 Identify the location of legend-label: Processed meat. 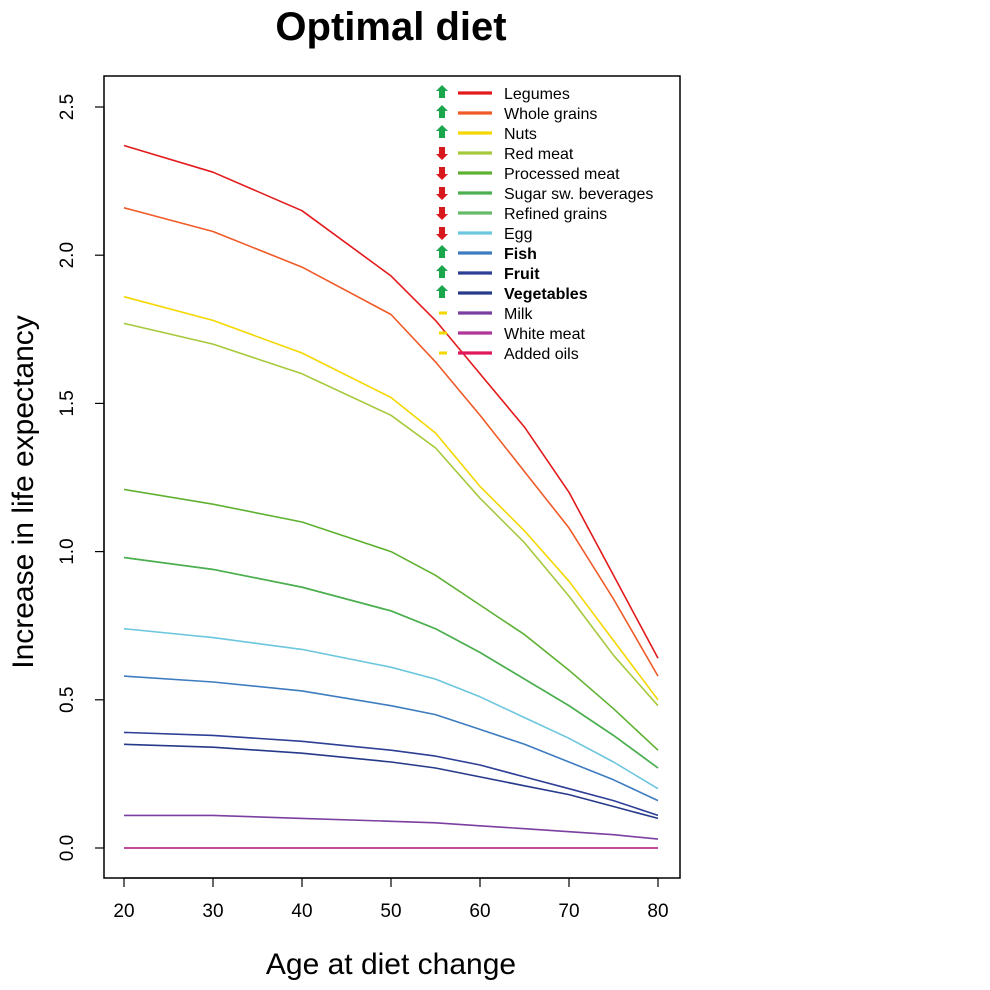
(562, 174).